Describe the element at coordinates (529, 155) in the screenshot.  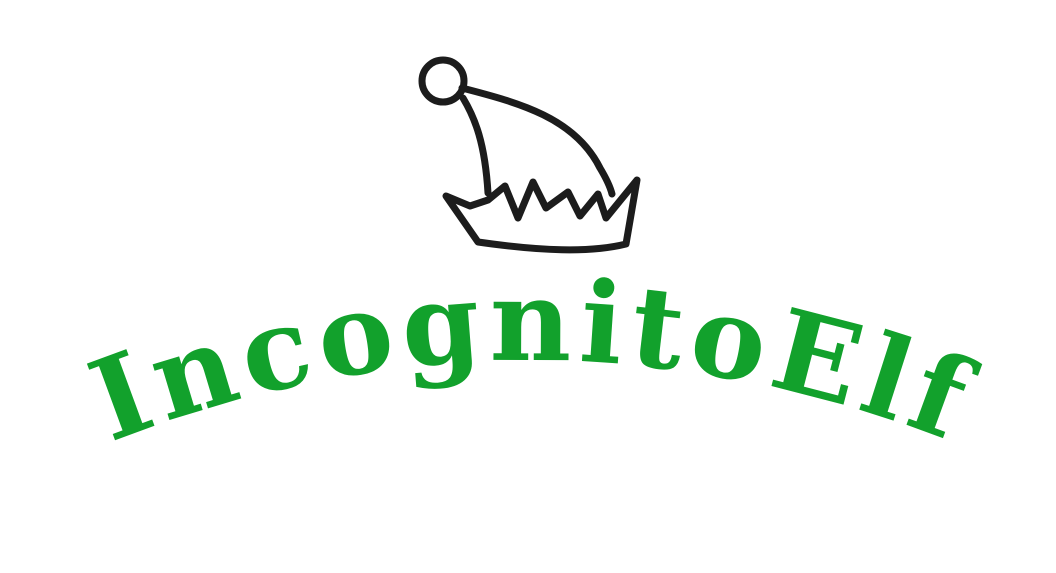
I see `elf-hat-icon` at that location.